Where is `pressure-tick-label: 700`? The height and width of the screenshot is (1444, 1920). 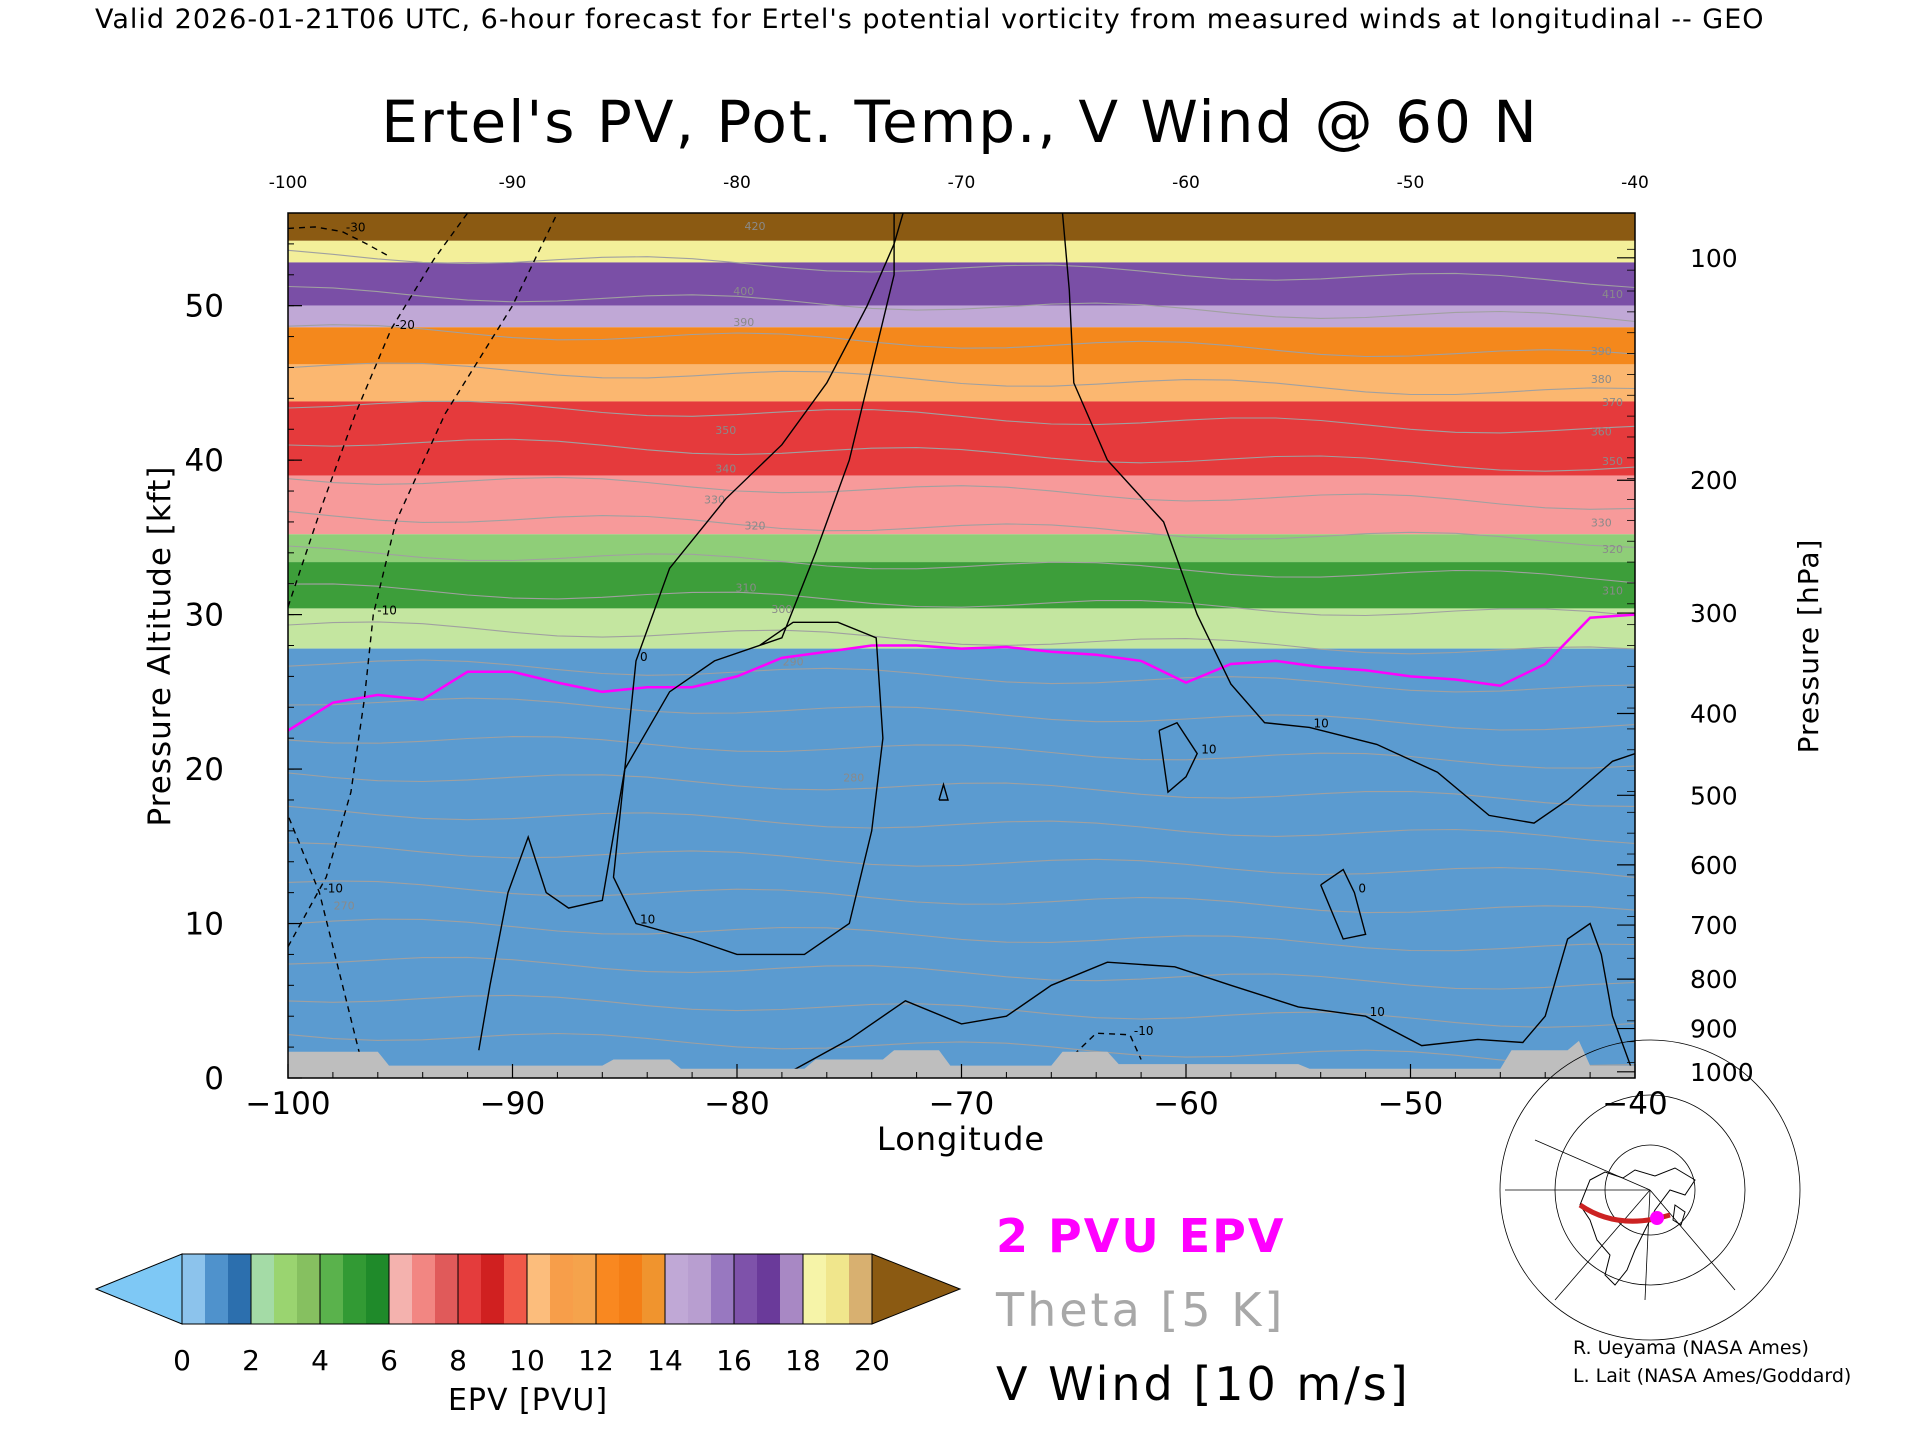 pressure-tick-label: 700 is located at coordinates (1714, 925).